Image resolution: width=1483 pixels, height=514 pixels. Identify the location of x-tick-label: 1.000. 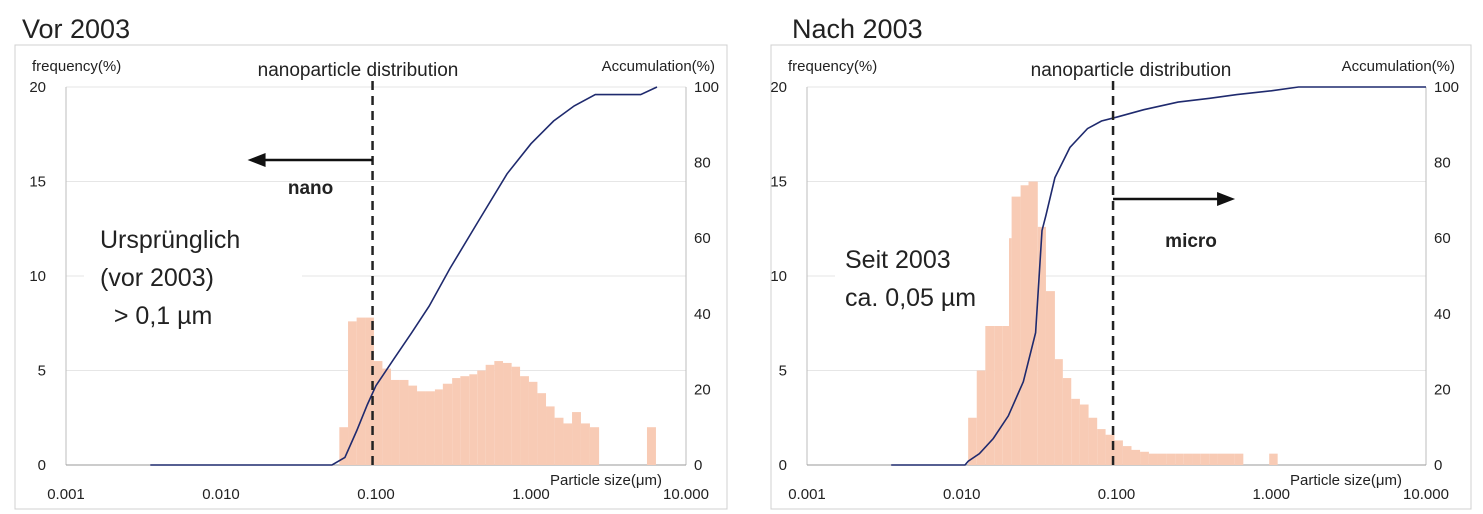
(1271, 494).